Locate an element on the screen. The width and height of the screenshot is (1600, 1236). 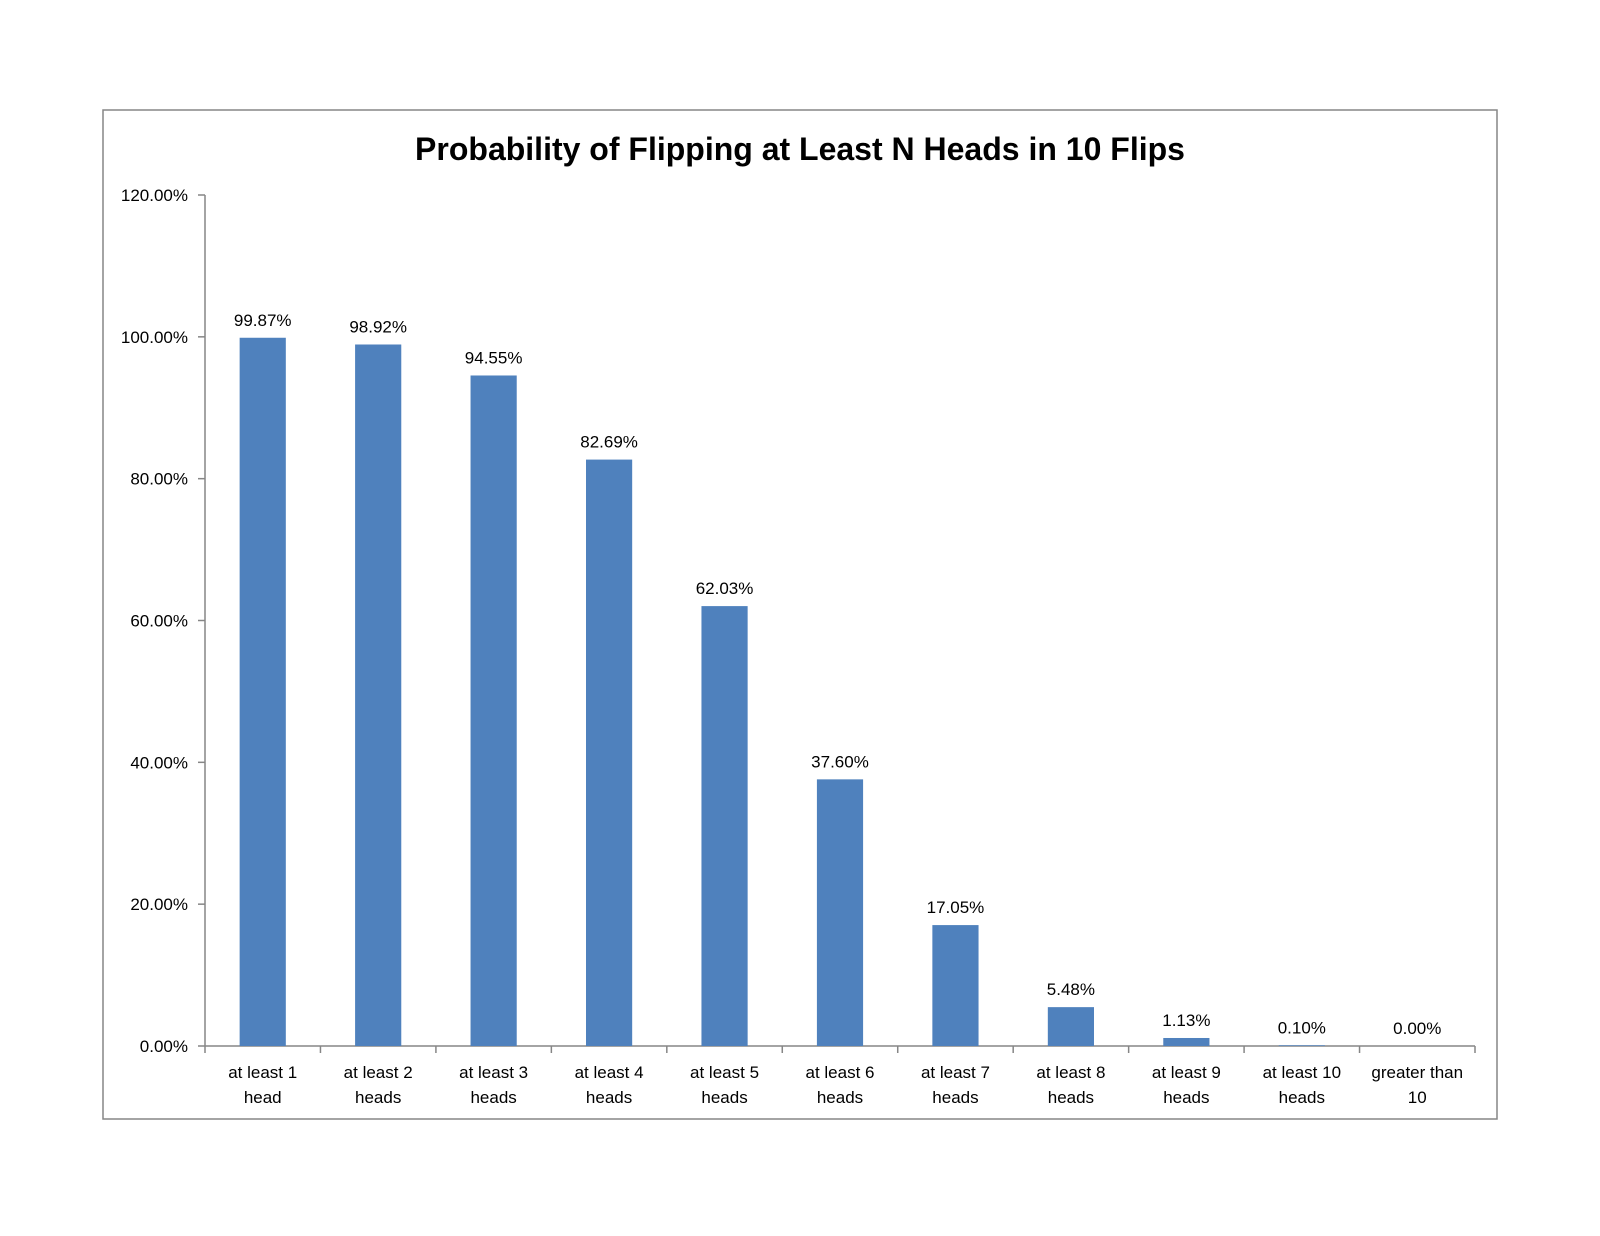
data-label: 17.05% is located at coordinates (956, 907).